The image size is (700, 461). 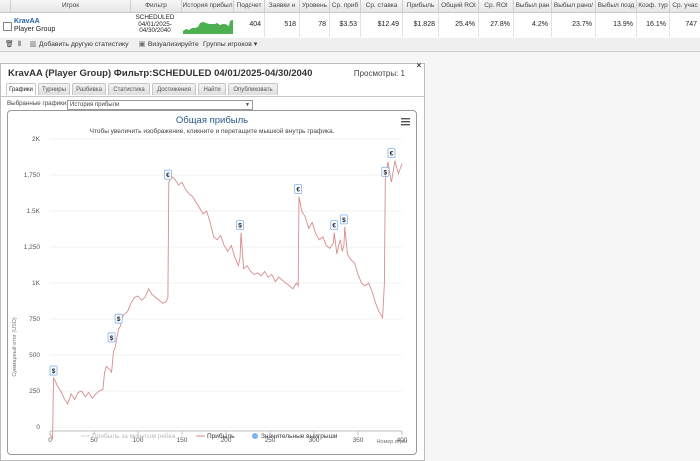 What do you see at coordinates (282, 6) in the screenshot?
I see `header-entries: Заявки н` at bounding box center [282, 6].